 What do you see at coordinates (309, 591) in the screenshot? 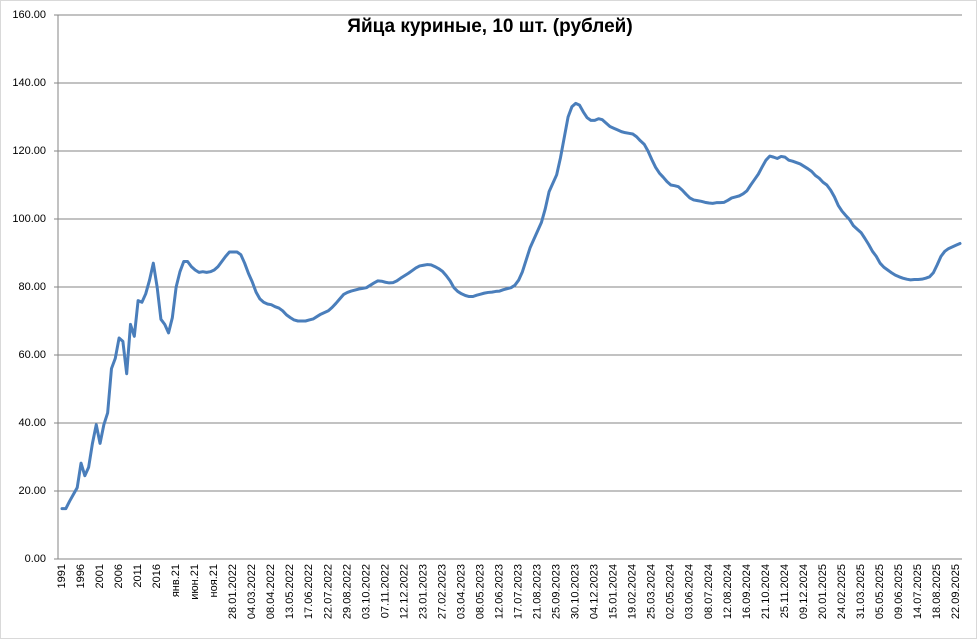
I see `x-tick-label: 17.06.2022` at bounding box center [309, 591].